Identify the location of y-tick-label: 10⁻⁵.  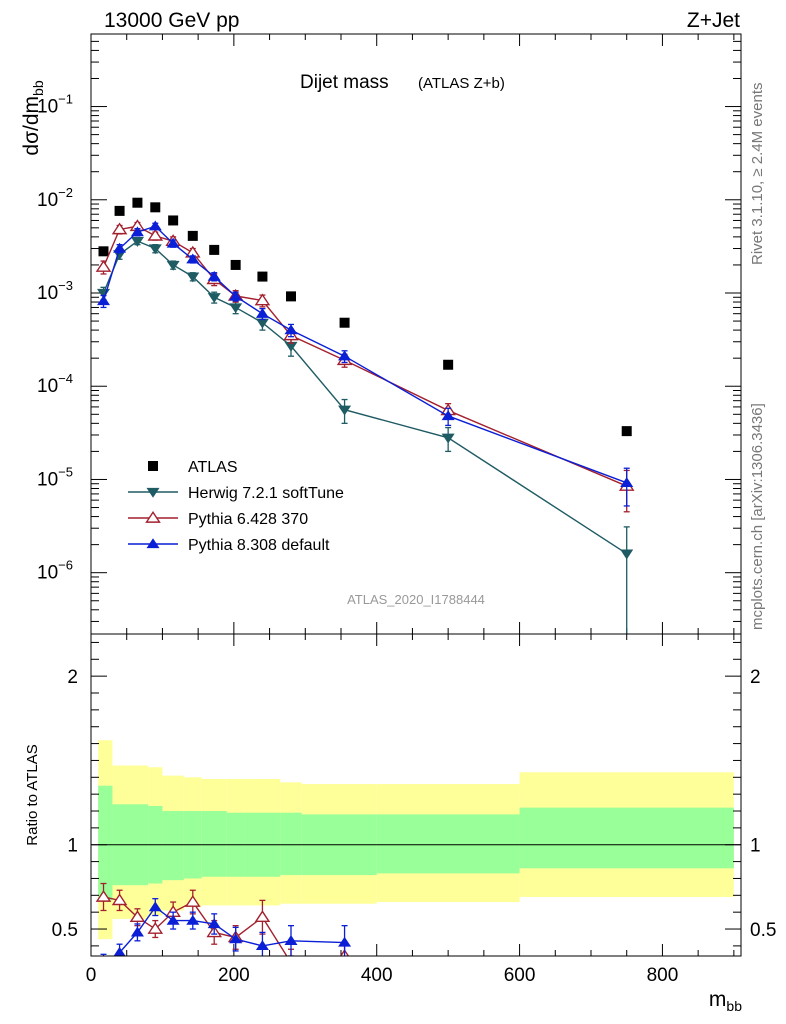
(55, 477).